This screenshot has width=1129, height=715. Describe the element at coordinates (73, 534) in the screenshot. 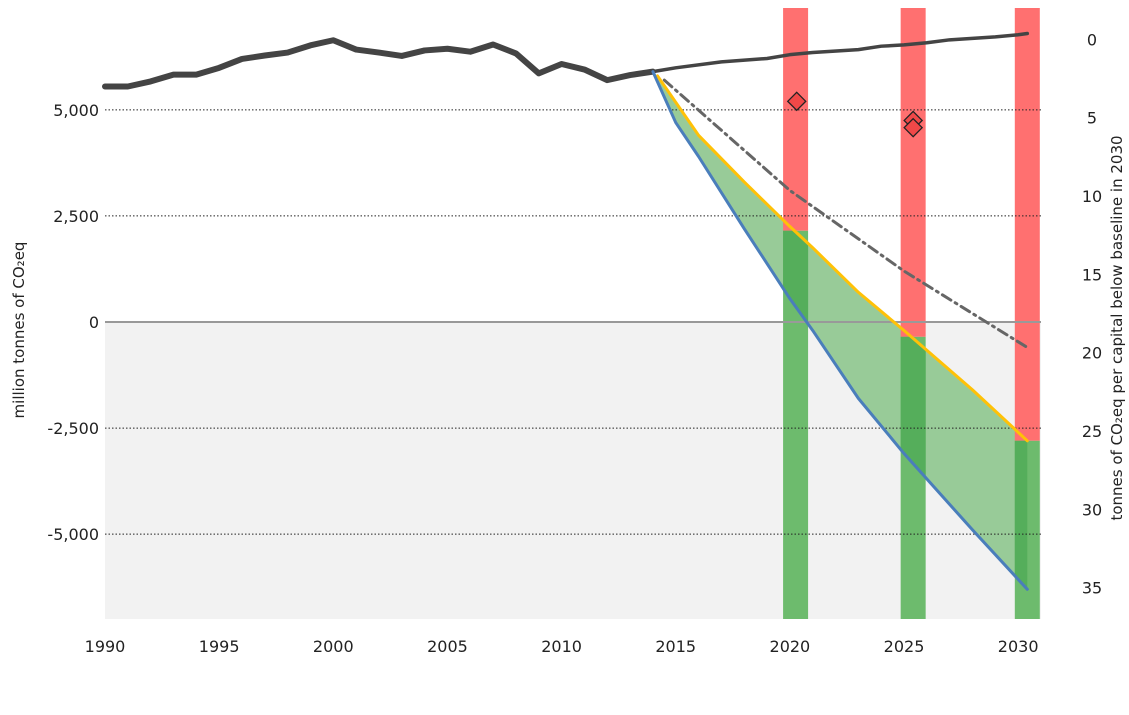

I see `y-tick-label-0: -5,000` at that location.